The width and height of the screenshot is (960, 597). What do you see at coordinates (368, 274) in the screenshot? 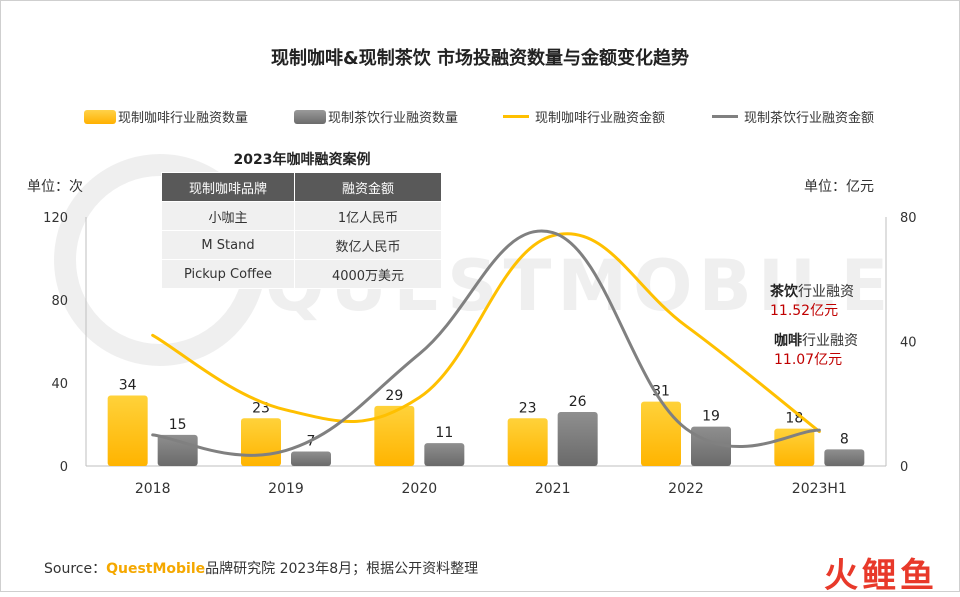
I see `table-cell: 4000万美元` at bounding box center [368, 274].